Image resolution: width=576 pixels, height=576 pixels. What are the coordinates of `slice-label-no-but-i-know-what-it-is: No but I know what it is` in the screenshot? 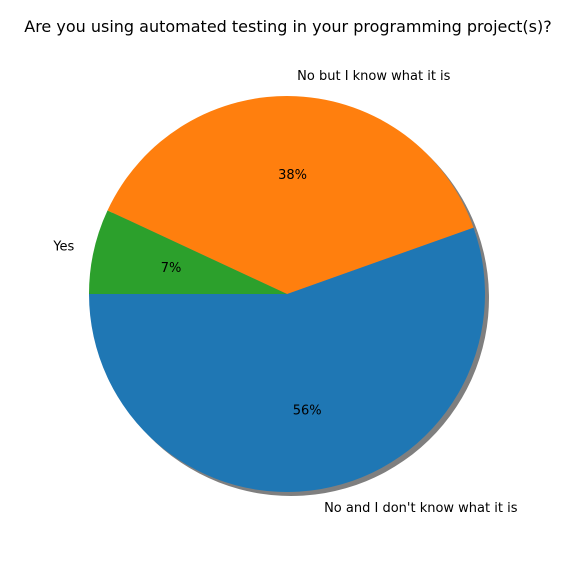 It's located at (374, 76).